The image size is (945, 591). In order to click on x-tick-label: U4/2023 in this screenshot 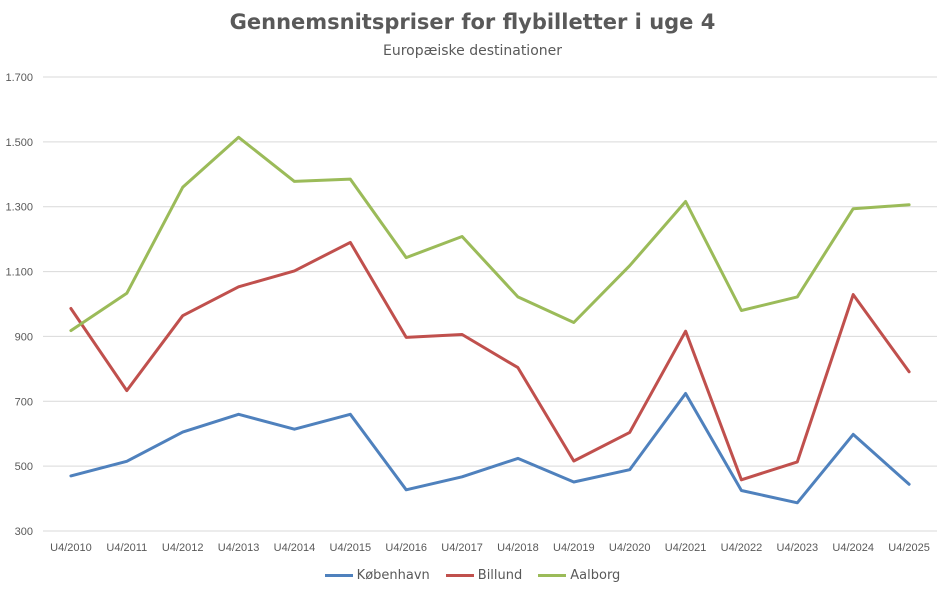, I will do `click(798, 548)`.